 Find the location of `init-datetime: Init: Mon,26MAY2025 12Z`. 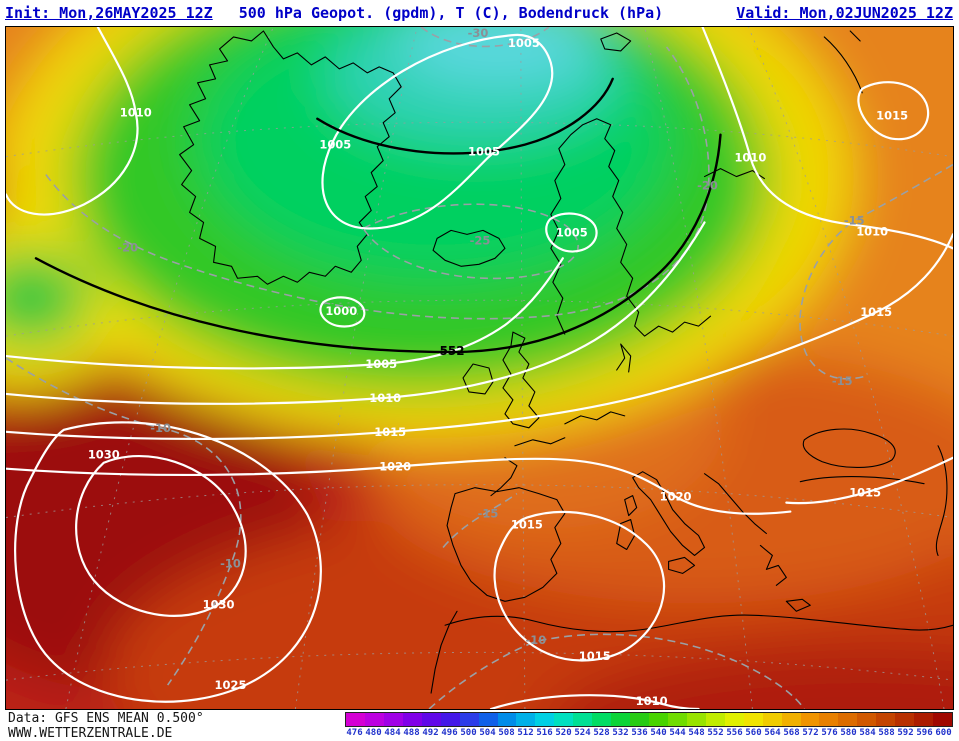

init-datetime: Init: Mon,26MAY2025 12Z is located at coordinates (109, 13).